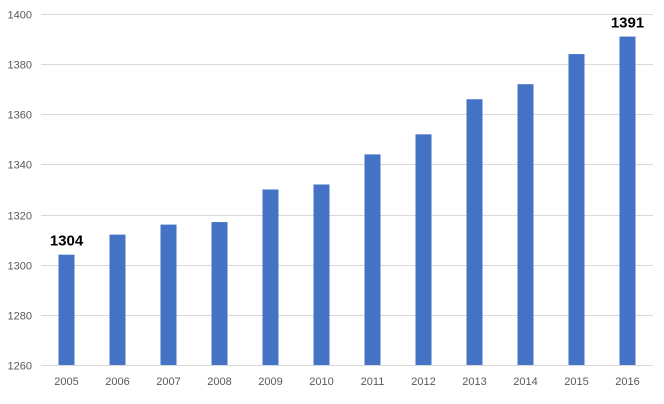  I want to click on x-tick-label: 2011, so click(373, 382).